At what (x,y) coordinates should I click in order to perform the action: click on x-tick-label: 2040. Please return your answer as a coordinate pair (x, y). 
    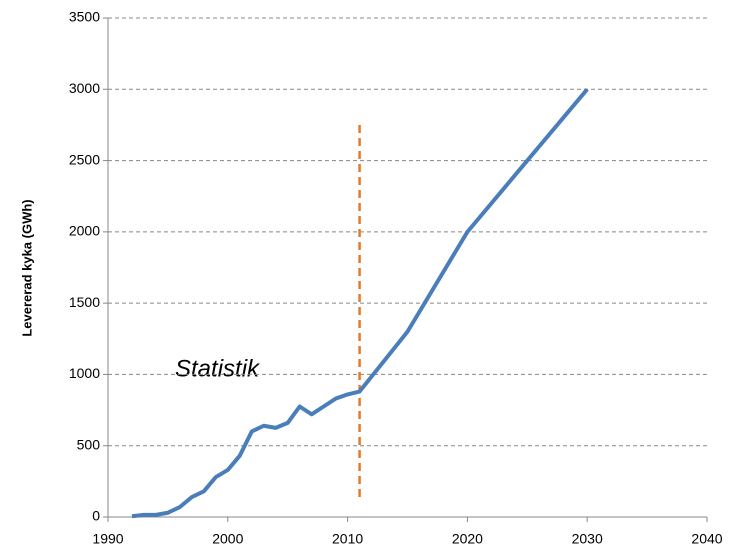
    Looking at the image, I should click on (706, 539).